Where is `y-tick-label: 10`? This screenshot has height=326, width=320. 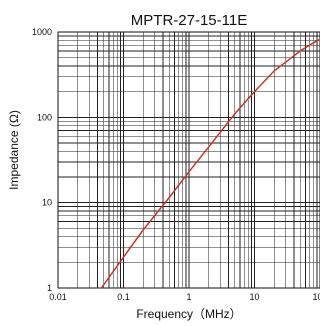 y-tick-label: 10 is located at coordinates (47, 203).